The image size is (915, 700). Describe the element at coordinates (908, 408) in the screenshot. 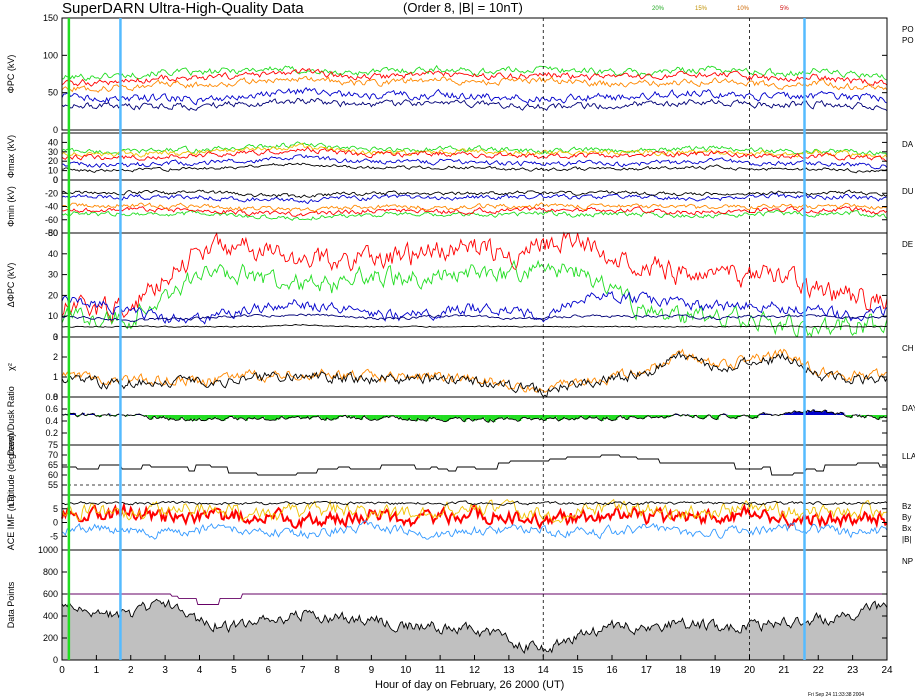

I see `right-label-ratio: DAY` at that location.